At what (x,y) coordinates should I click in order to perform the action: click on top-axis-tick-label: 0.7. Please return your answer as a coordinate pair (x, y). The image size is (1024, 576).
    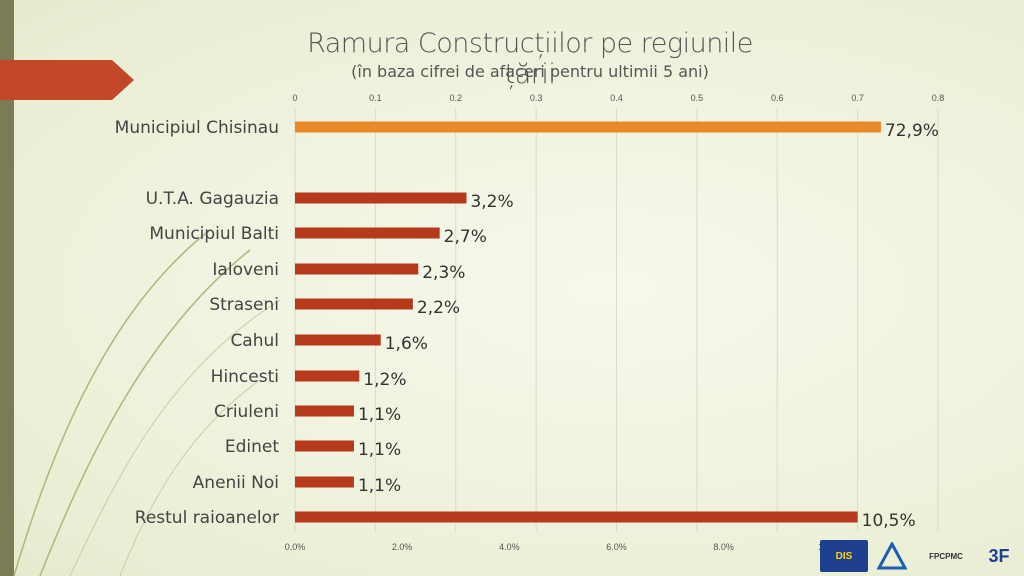
    Looking at the image, I should click on (857, 98).